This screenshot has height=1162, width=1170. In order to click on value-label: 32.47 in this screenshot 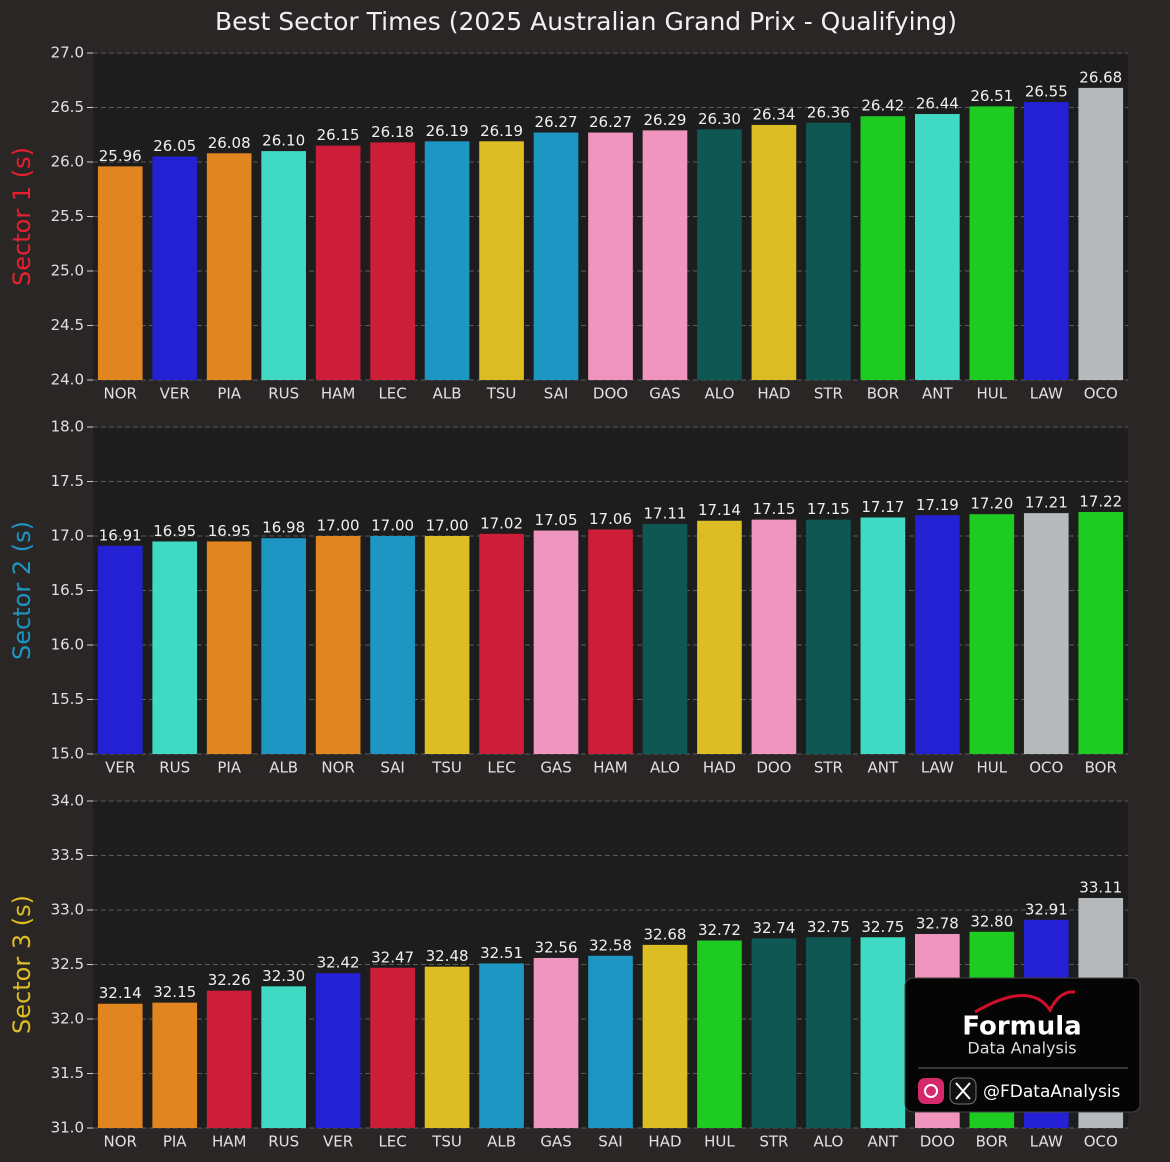, I will do `click(392, 957)`.